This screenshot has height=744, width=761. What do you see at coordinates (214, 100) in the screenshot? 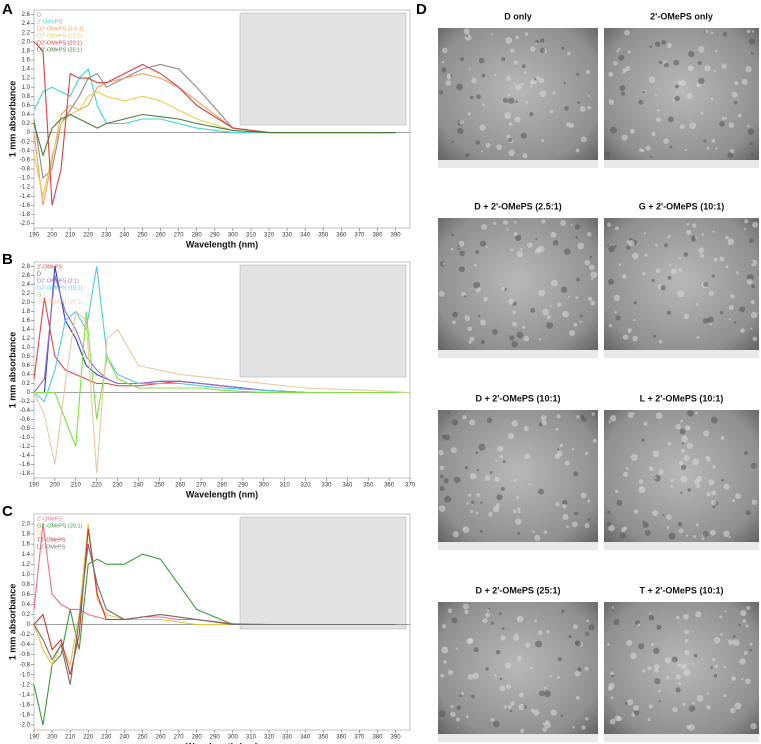
I see `series-line` at bounding box center [214, 100].